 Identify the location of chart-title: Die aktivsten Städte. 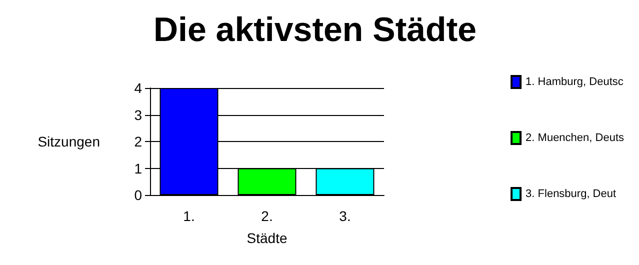
(315, 30).